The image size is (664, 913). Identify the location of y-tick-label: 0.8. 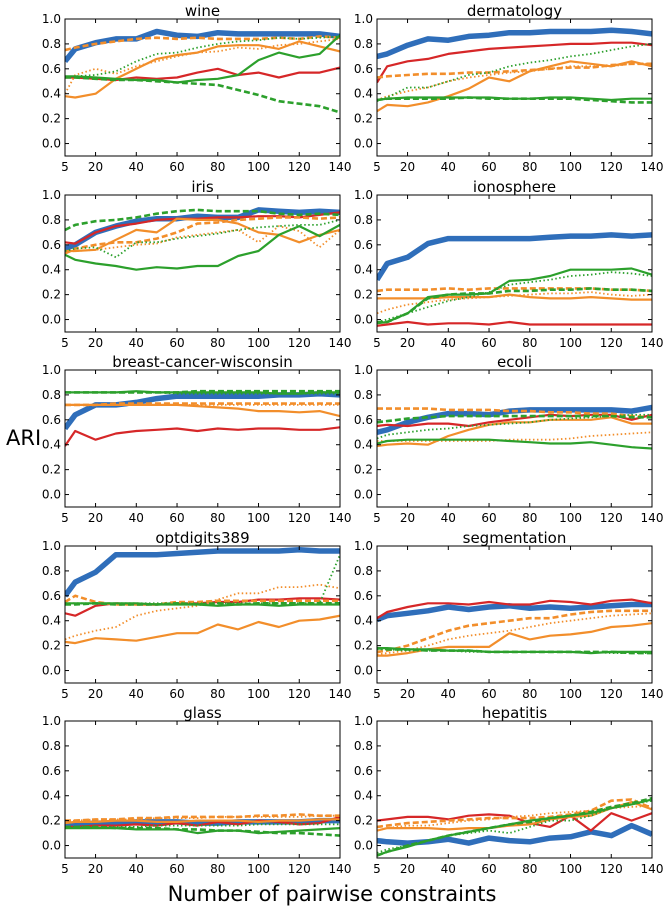
(363, 395).